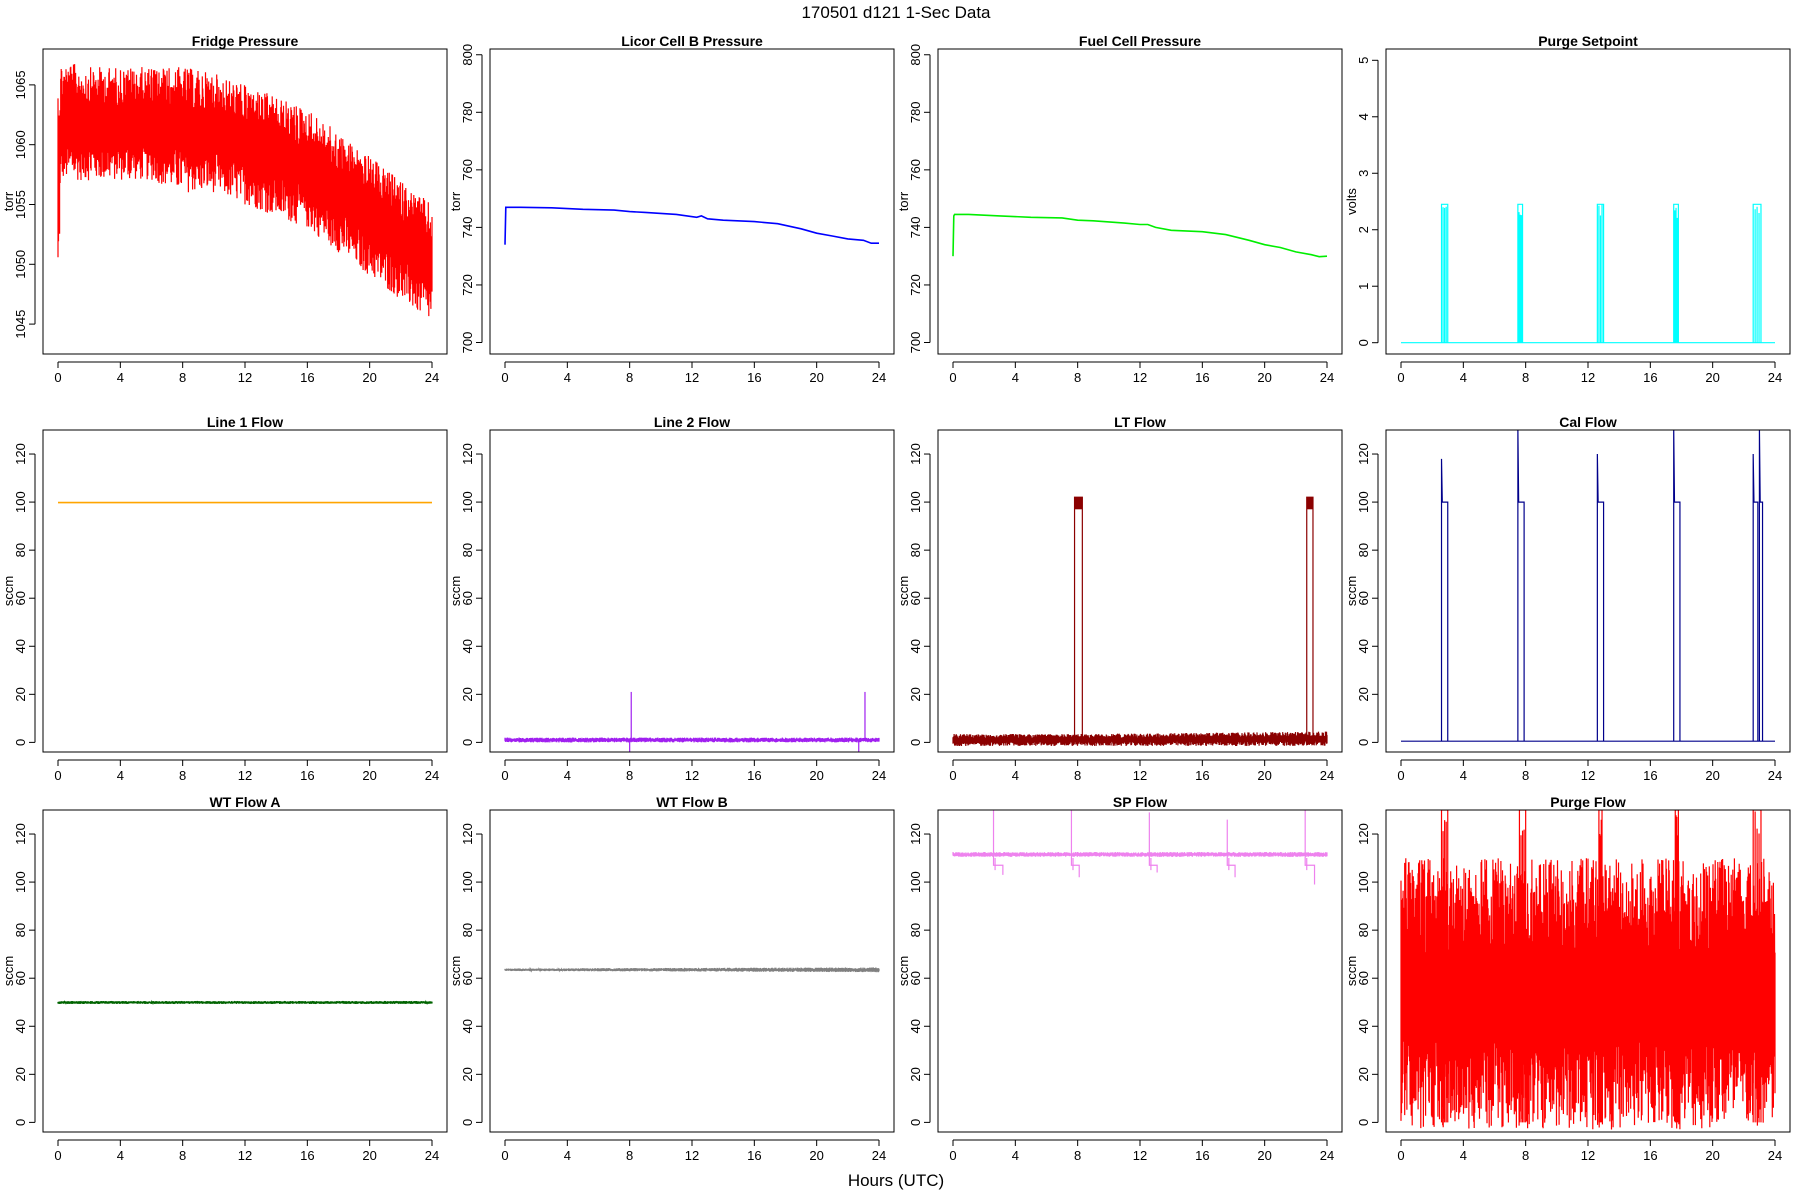 This screenshot has width=1800, height=1200. I want to click on chart-5-y-tick-label: 20, so click(20, 694).